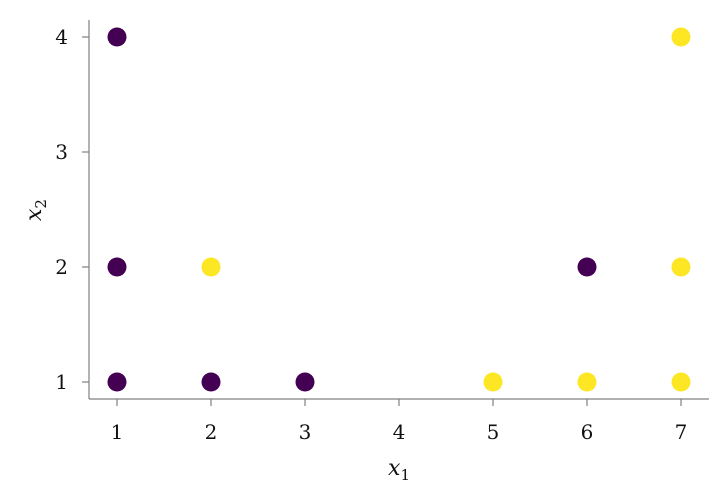  I want to click on x-tick-label: 3, so click(305, 432).